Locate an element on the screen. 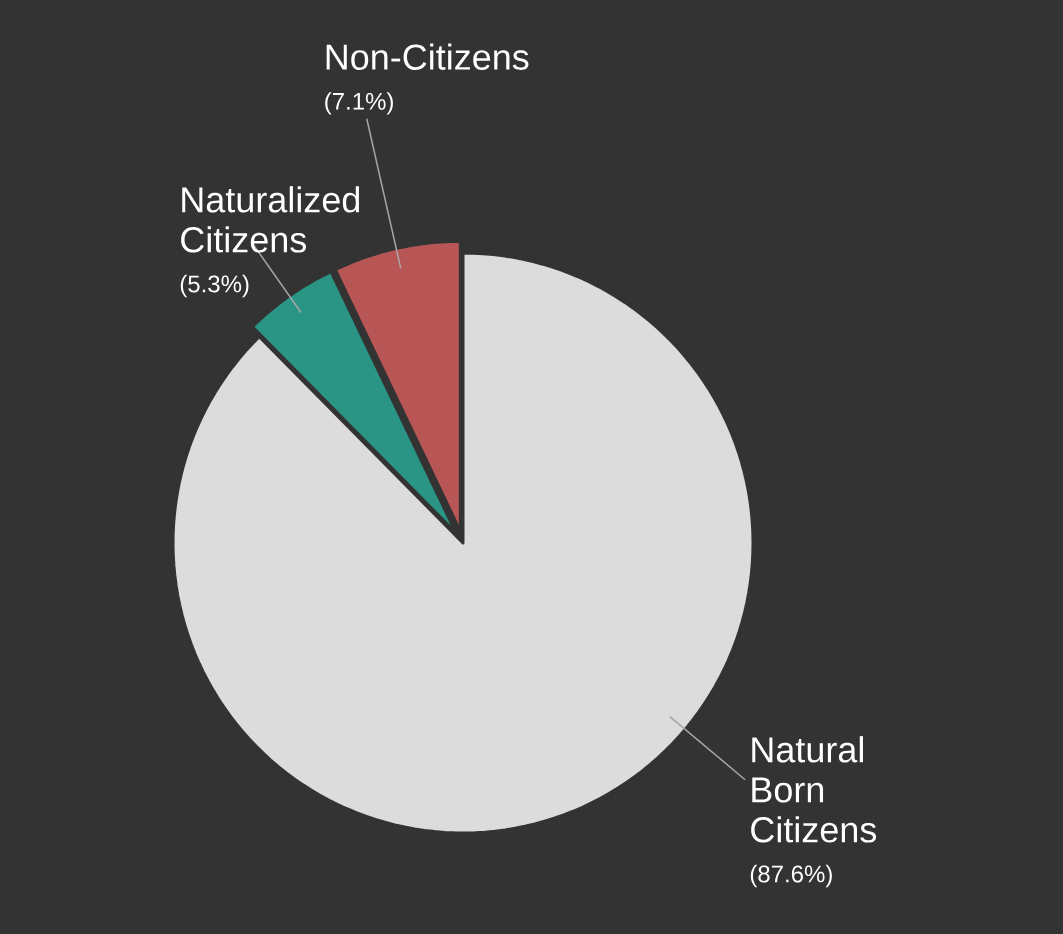  slice-label: Naturalized Citizens is located at coordinates (270, 219).